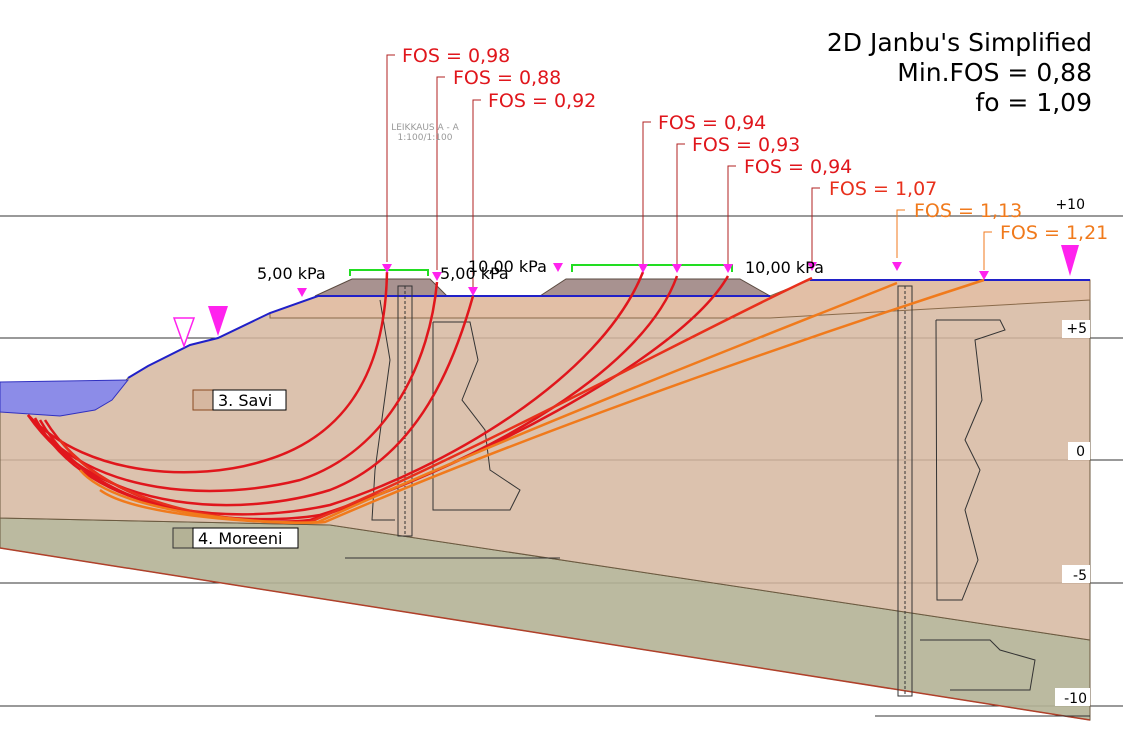 This screenshot has height=744, width=1123. I want to click on fos-label: FOS = 1,21, so click(1054, 233).